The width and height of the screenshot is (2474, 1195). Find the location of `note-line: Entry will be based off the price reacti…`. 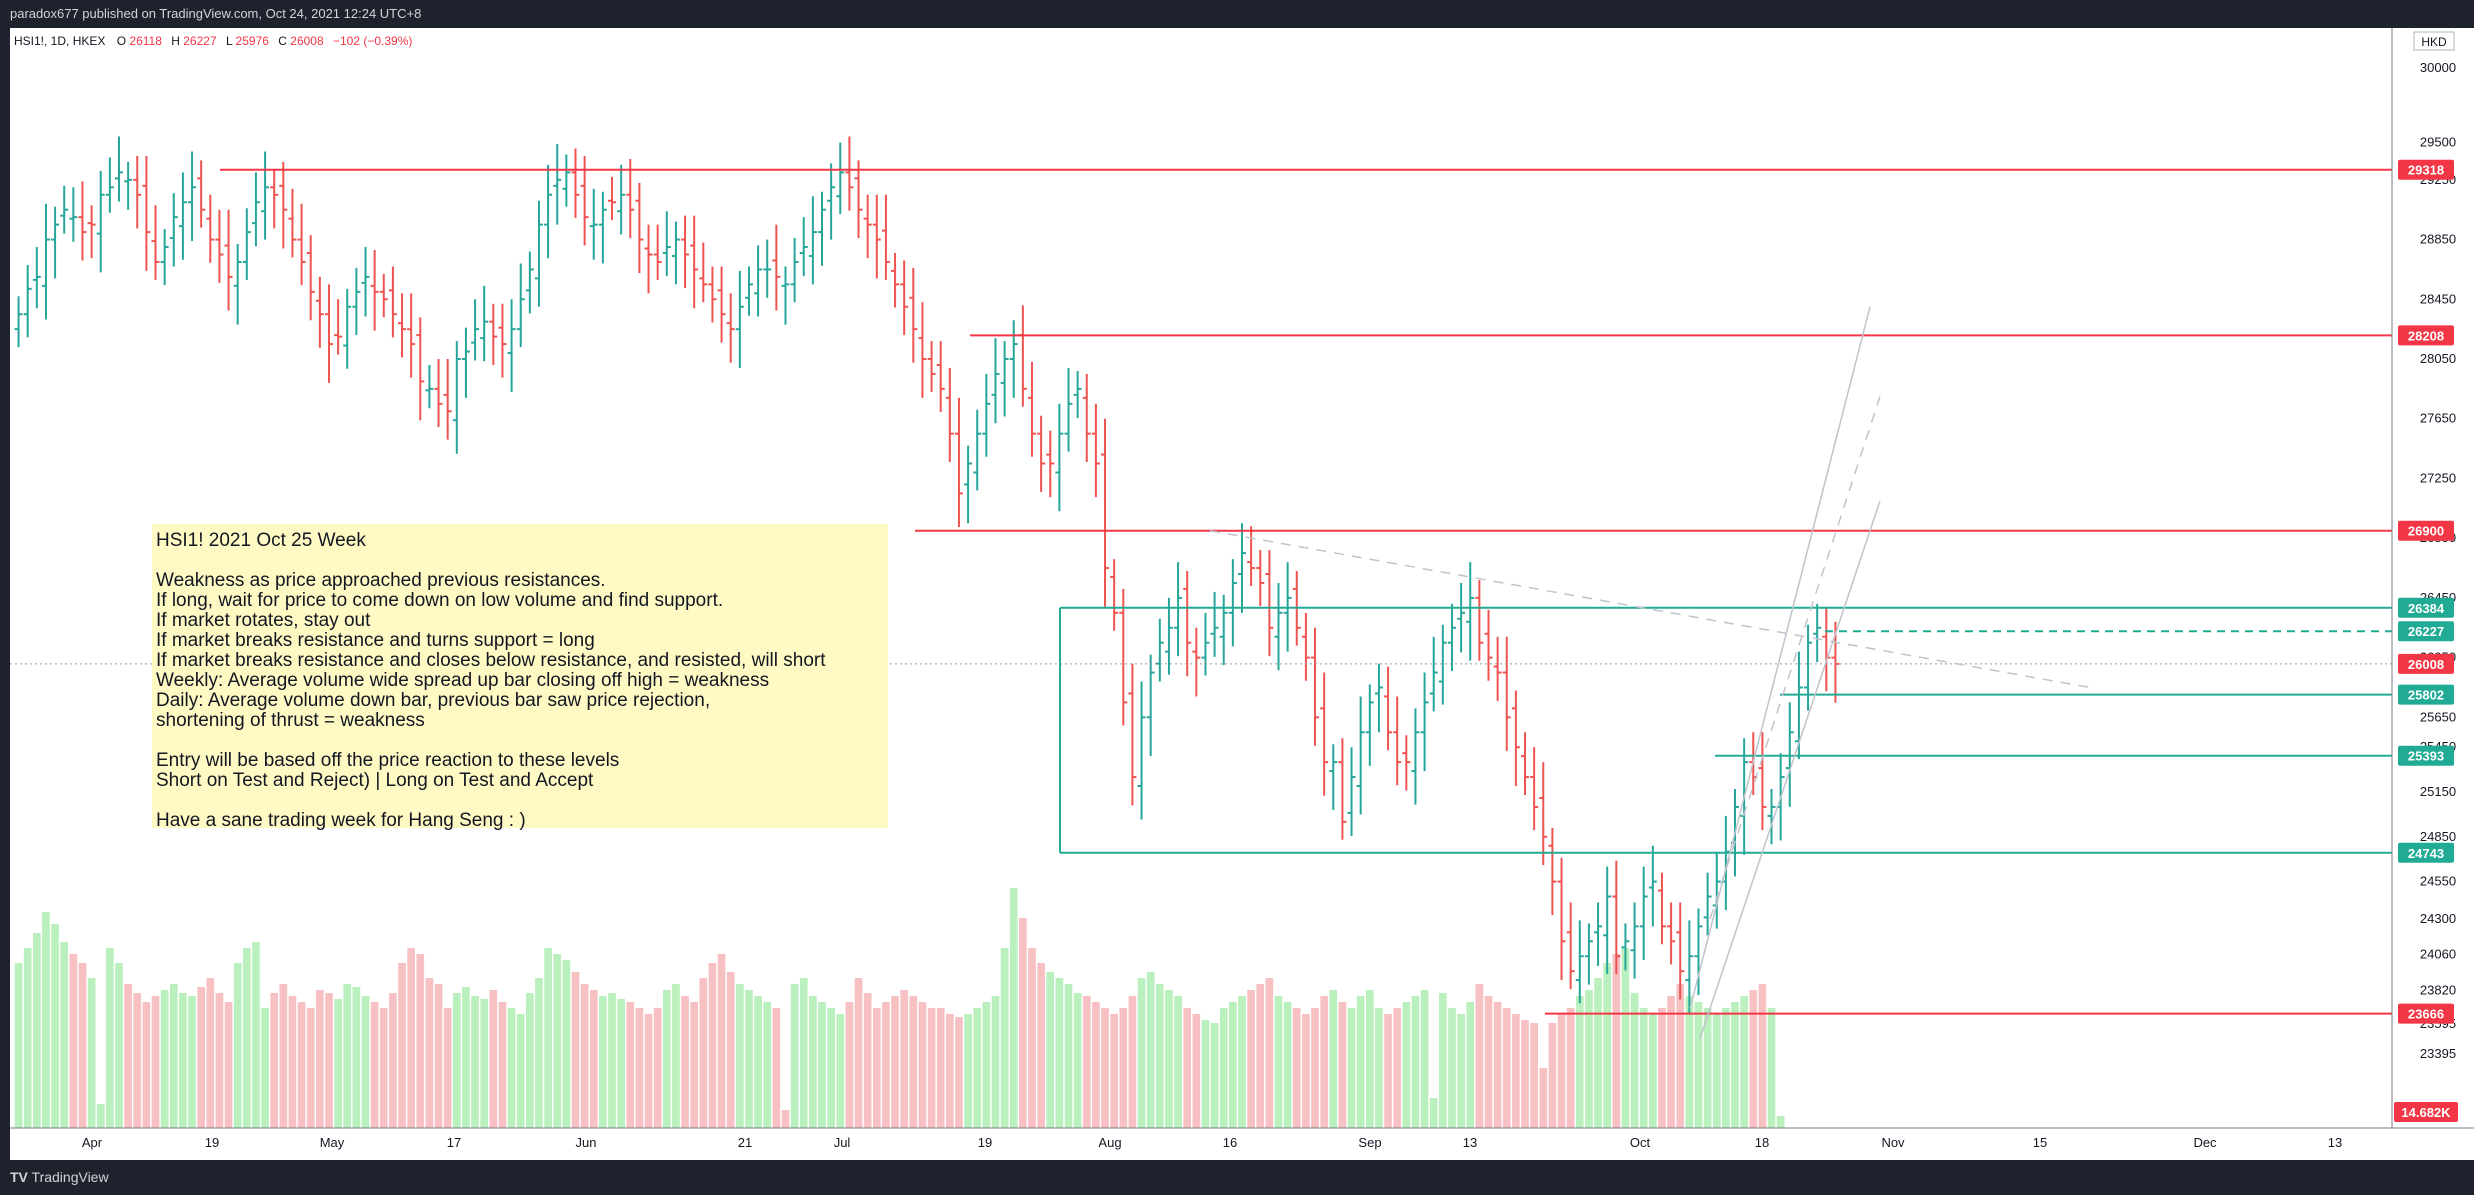

note-line: Entry will be based off the price reacti… is located at coordinates (387, 760).